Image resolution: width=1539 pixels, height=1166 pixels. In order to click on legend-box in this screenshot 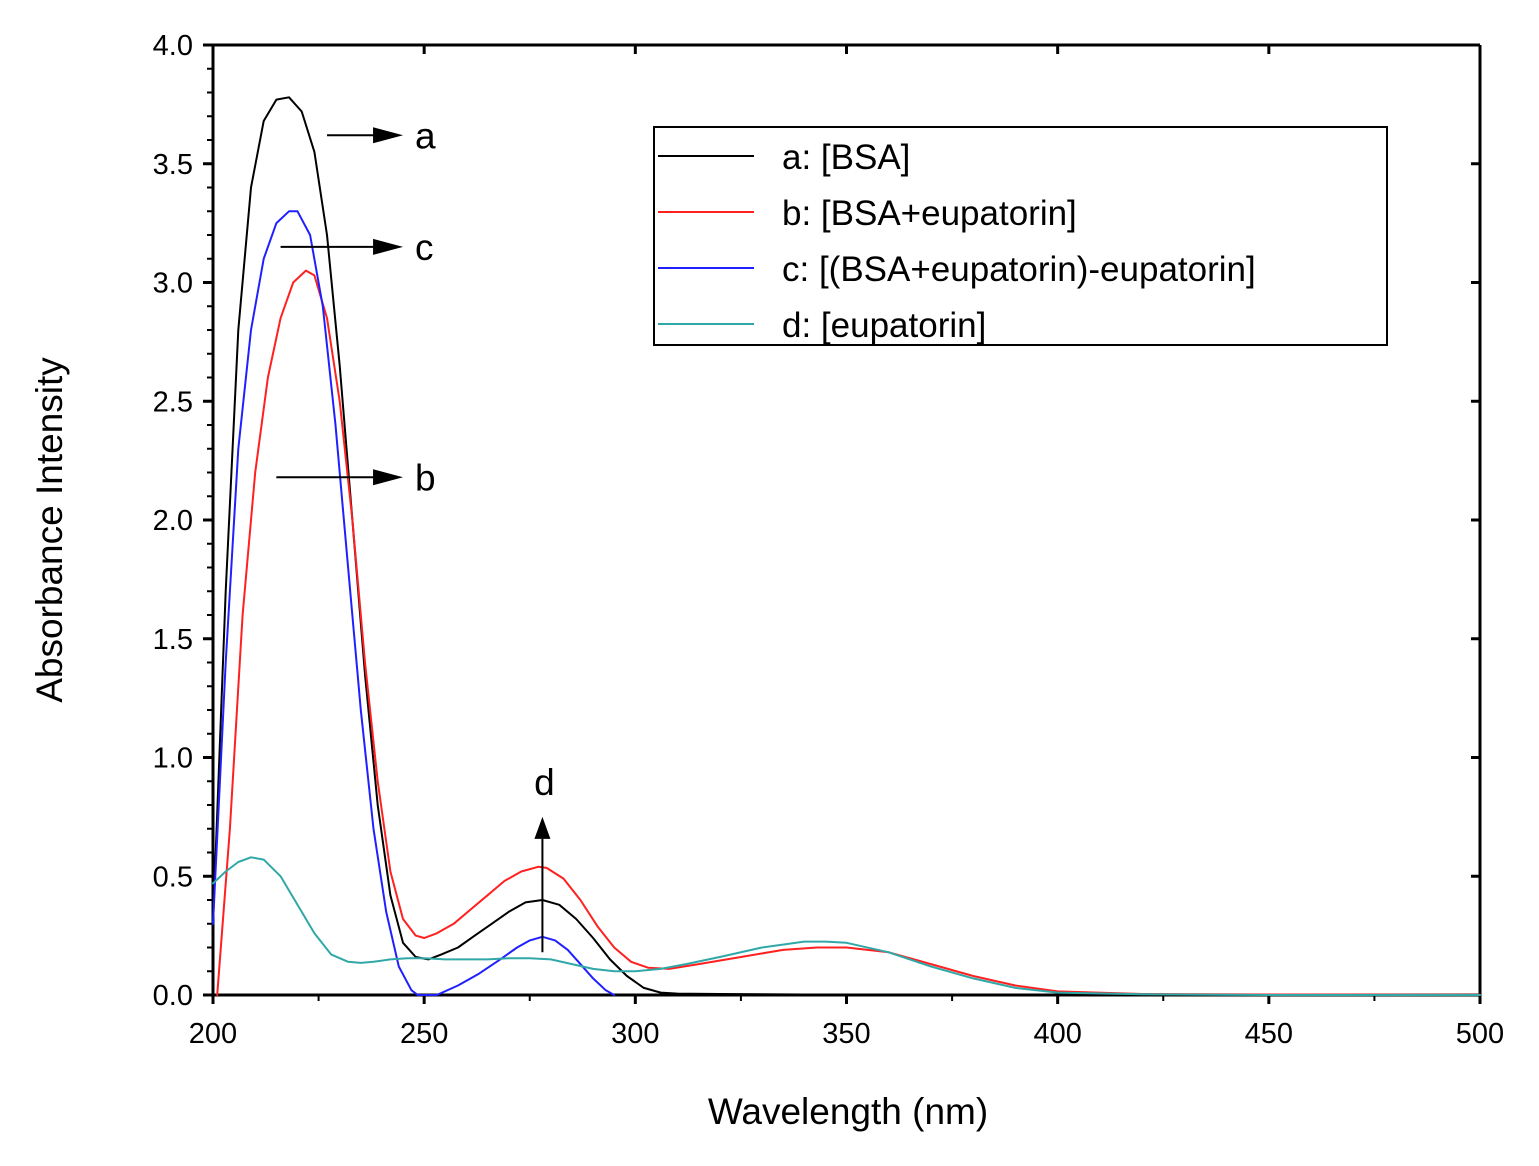, I will do `click(1020, 236)`.